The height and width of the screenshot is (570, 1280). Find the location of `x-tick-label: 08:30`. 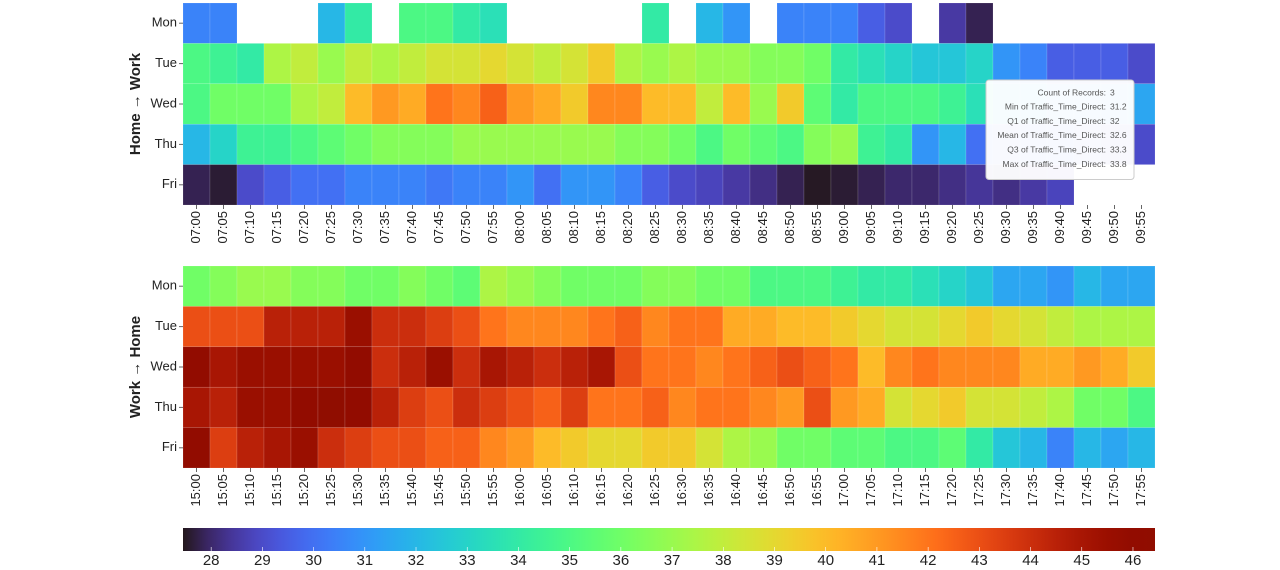

x-tick-label: 08:30 is located at coordinates (681, 227).